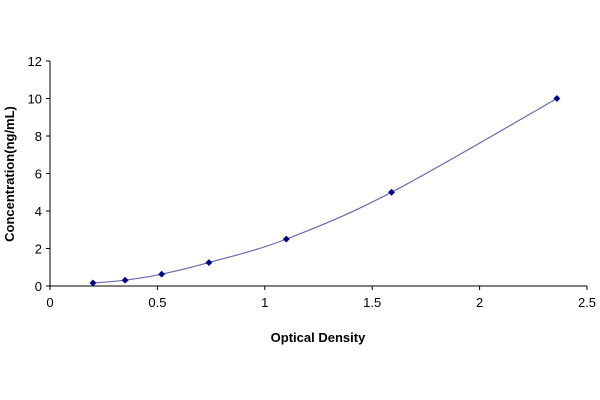  Describe the element at coordinates (318, 337) in the screenshot. I see `x-axis-title: Optical Density` at that location.